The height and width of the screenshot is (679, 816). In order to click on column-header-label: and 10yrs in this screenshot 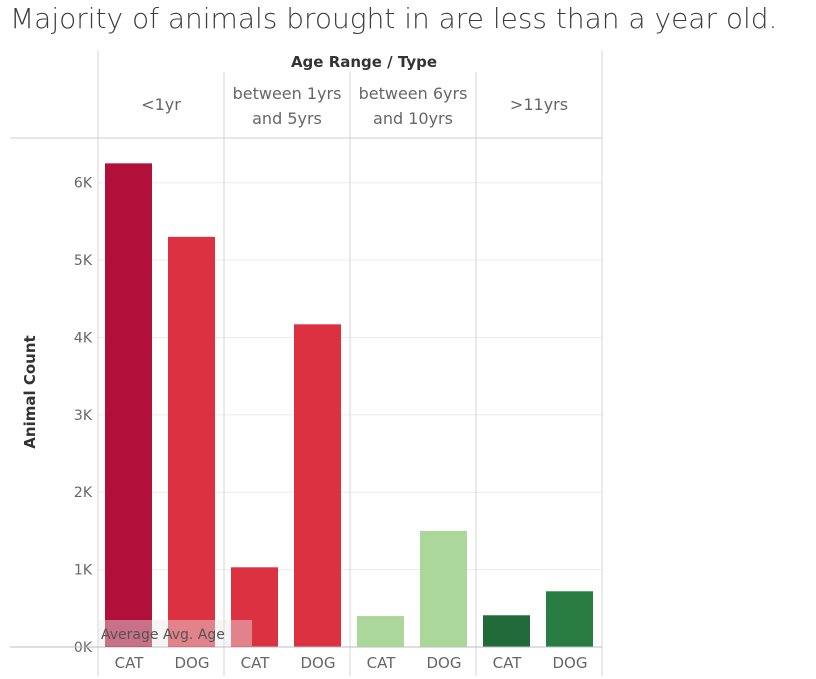, I will do `click(413, 118)`.